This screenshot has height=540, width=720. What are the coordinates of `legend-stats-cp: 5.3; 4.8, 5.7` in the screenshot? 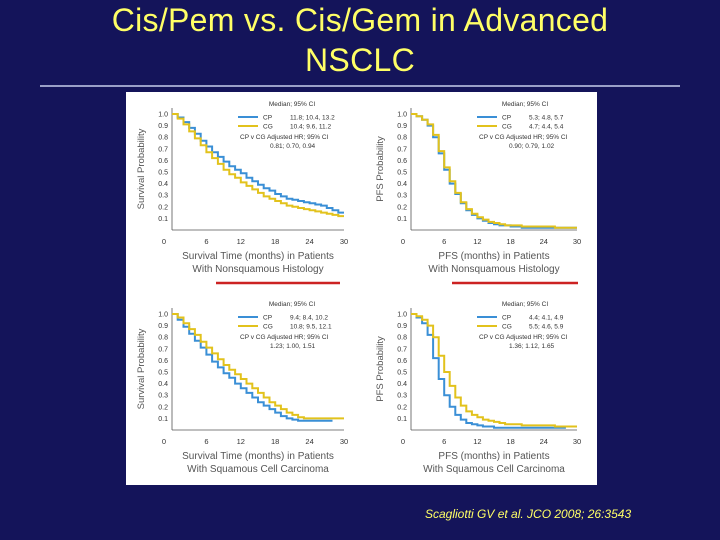 It's located at (546, 118).